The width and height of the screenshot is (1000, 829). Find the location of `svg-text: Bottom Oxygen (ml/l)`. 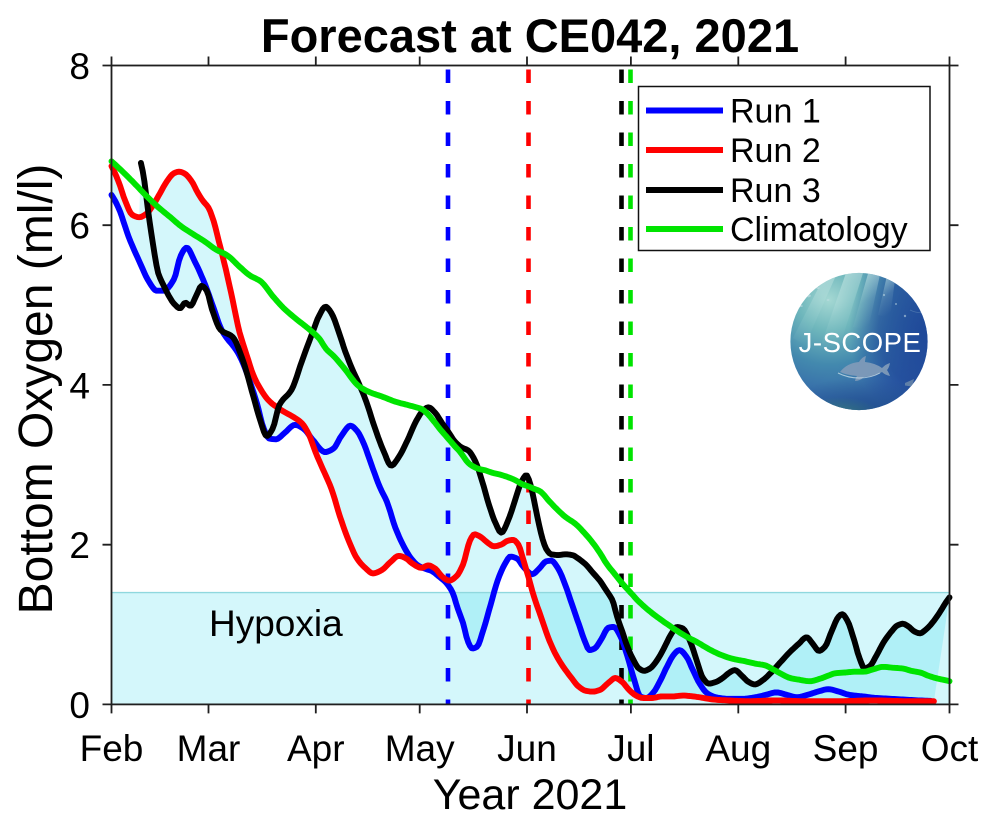

svg-text: Bottom Oxygen (ml/l) is located at coordinates (36, 389).